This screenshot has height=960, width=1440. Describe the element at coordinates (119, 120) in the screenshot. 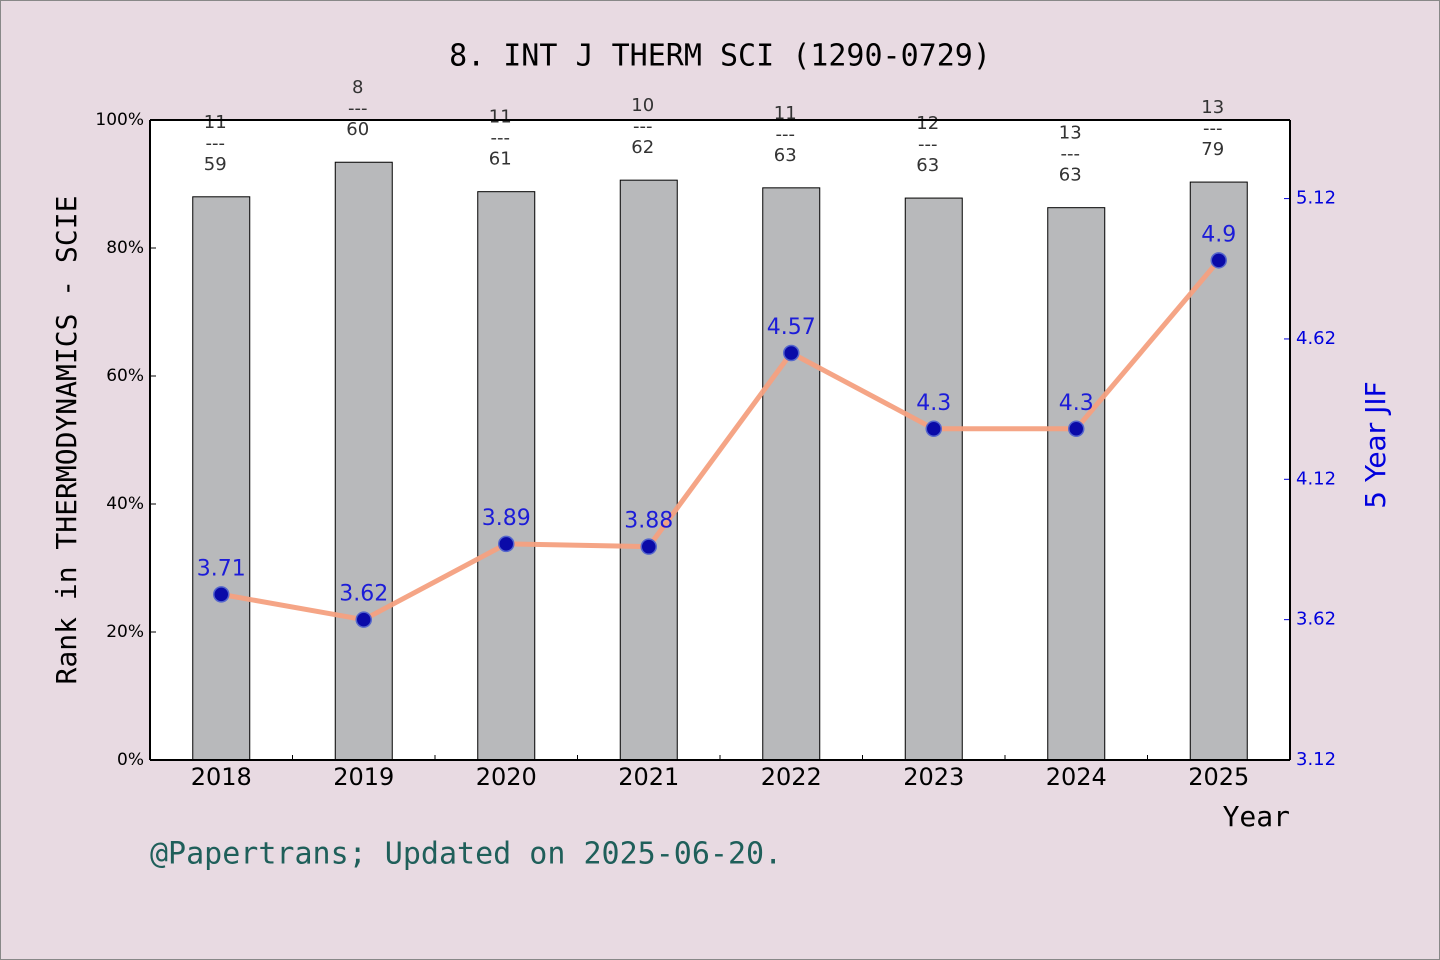

I see `y-tick-label: 100%` at that location.